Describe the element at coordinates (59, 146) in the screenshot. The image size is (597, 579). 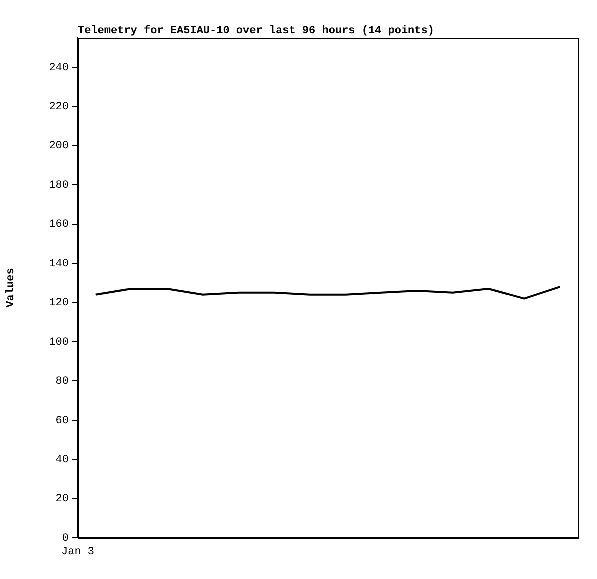
I see `y-tick-label: 200` at that location.